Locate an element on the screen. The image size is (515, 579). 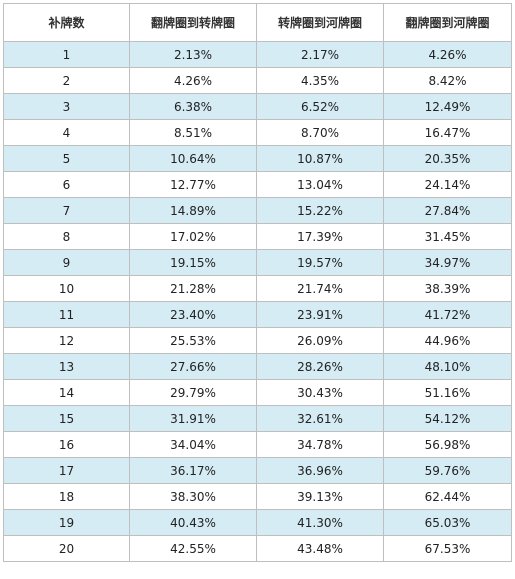
cell-flop-to-river: 62.44% is located at coordinates (447, 496).